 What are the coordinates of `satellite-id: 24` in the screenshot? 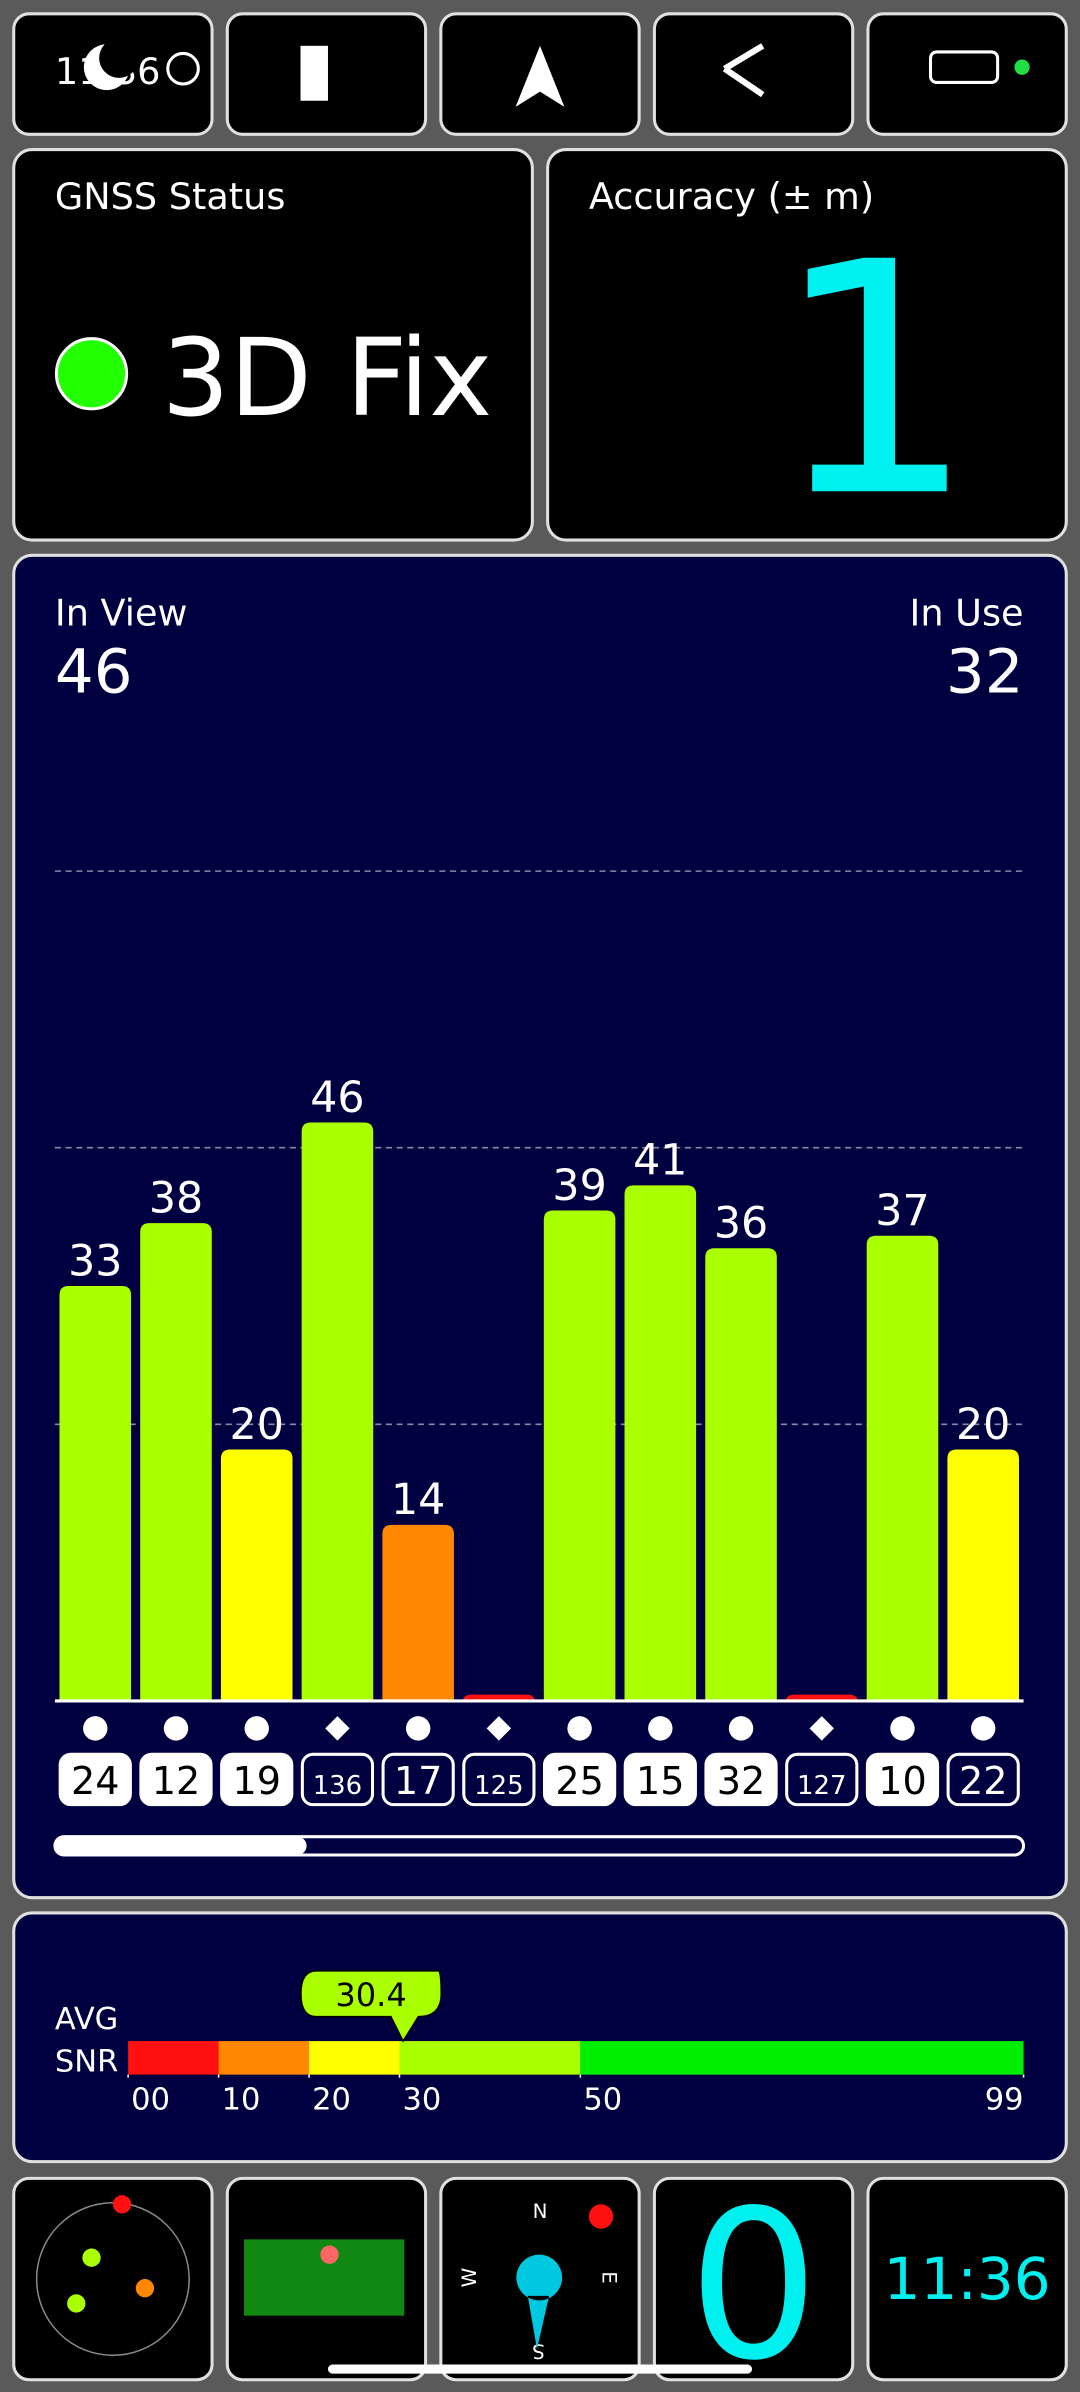 It's located at (95, 1781).